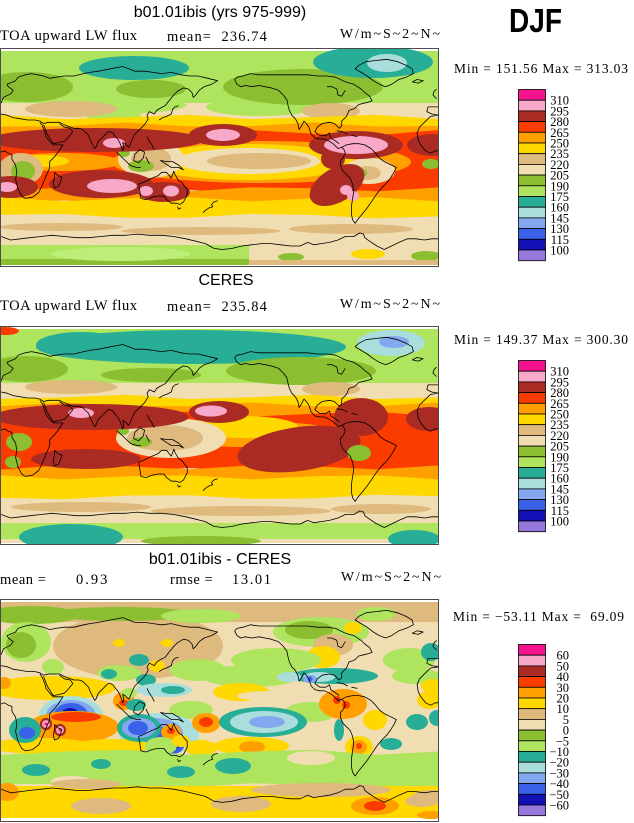  What do you see at coordinates (559, 795) in the screenshot?
I see `svg-text: −50` at bounding box center [559, 795].